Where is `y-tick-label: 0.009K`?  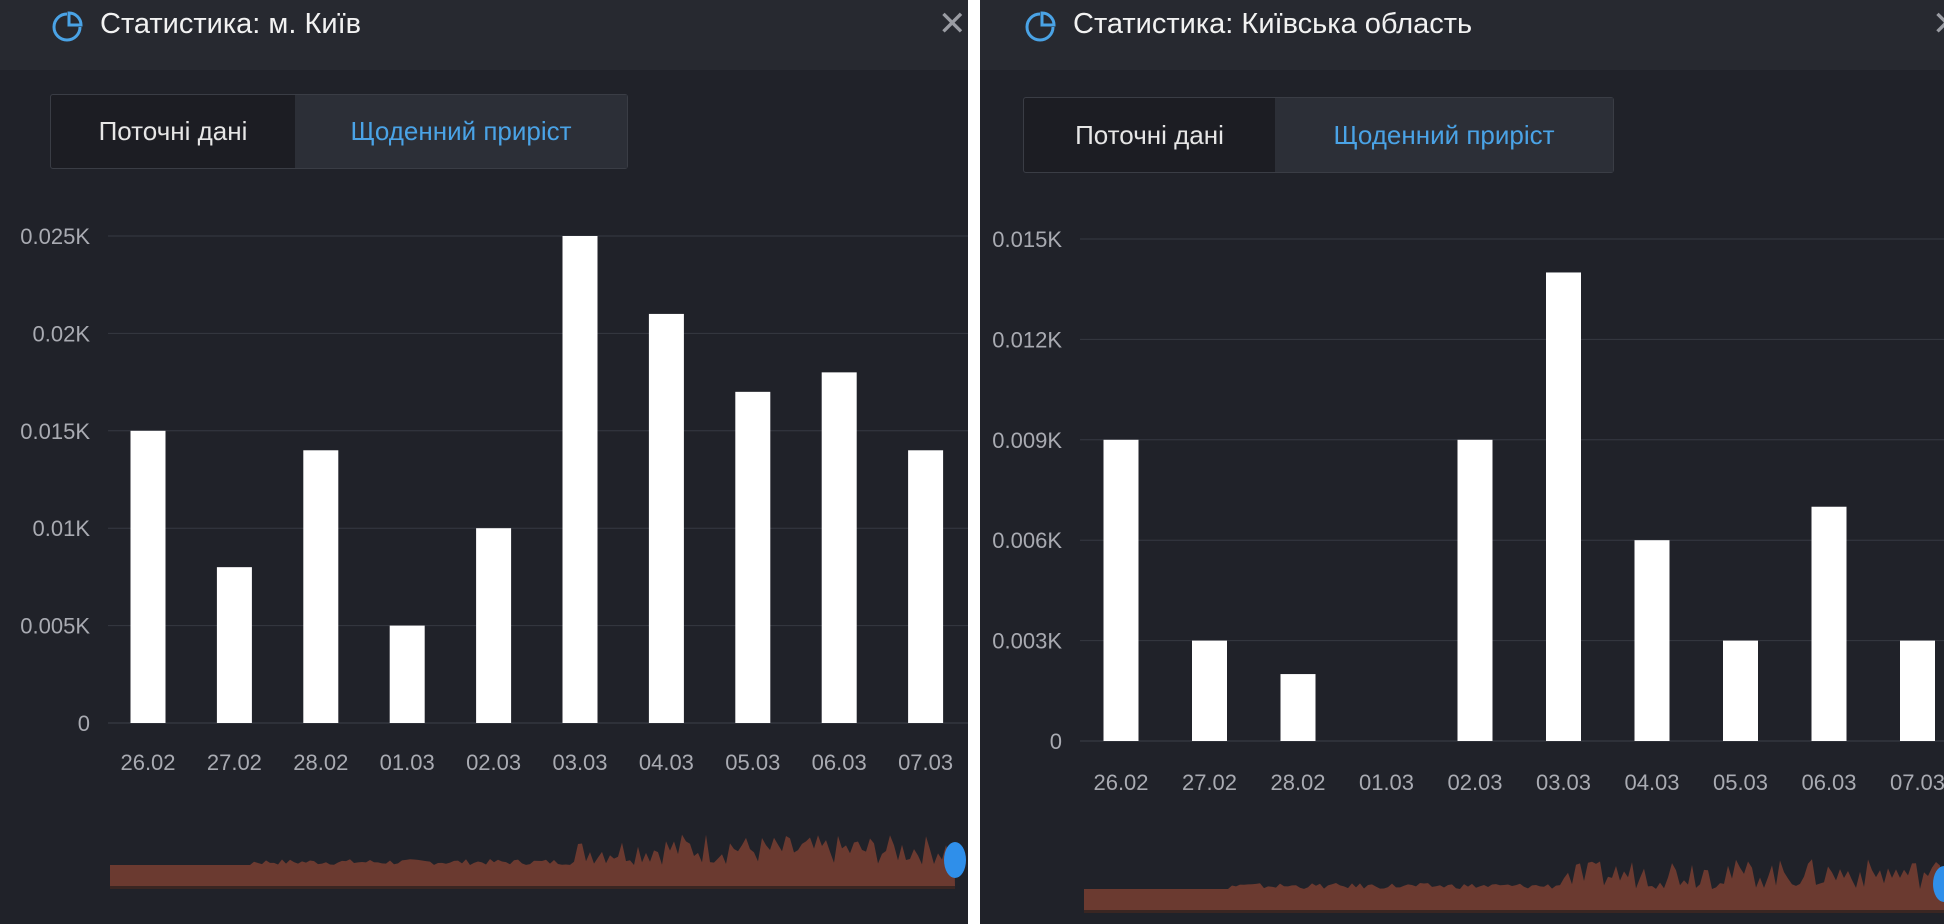 y-tick-label: 0.009K is located at coordinates (1027, 440).